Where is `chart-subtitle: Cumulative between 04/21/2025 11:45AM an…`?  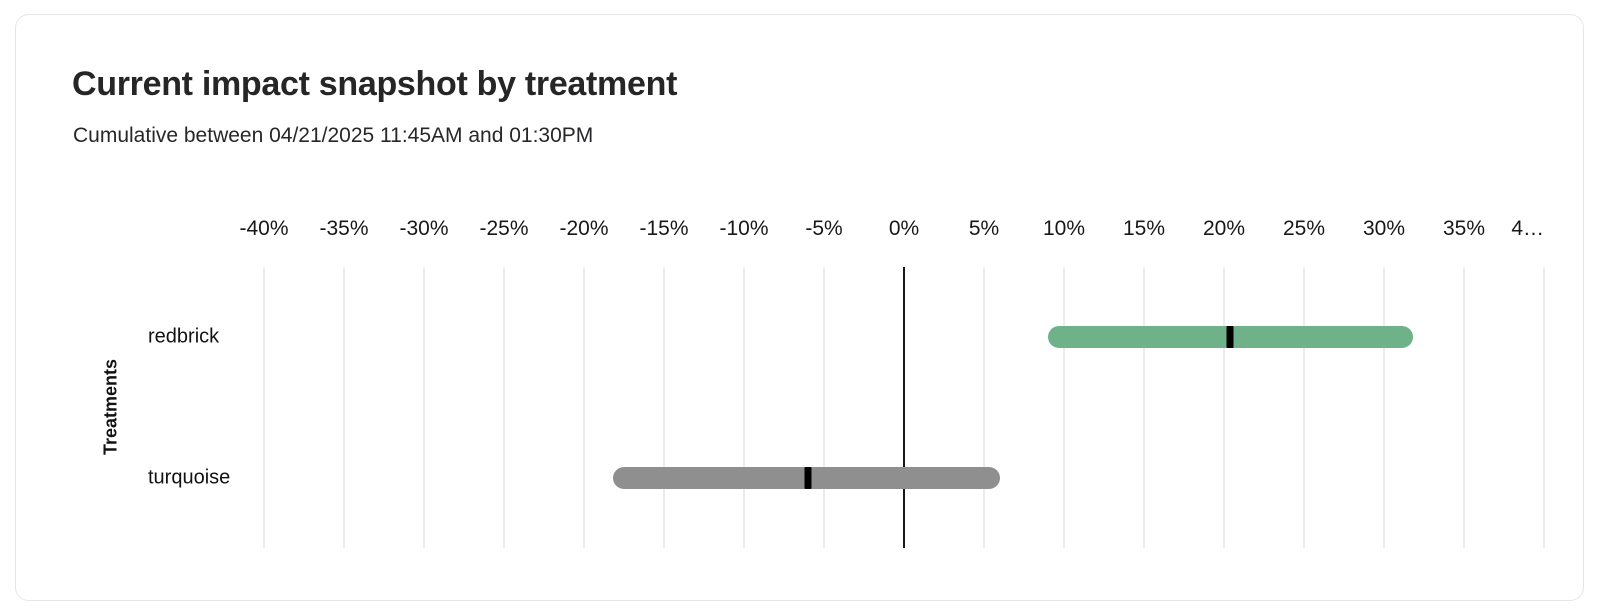 chart-subtitle: Cumulative between 04/21/2025 11:45AM an… is located at coordinates (333, 135).